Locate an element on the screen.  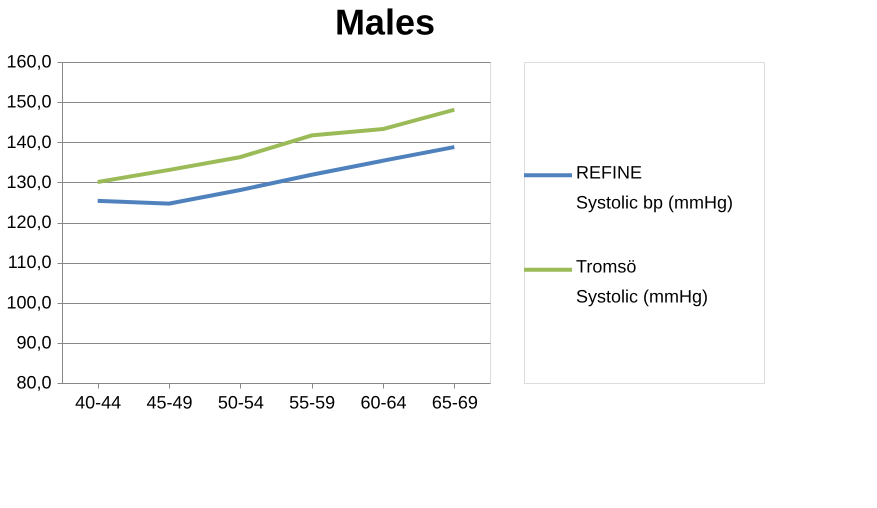
y-tick-label: 160,0 is located at coordinates (29, 62).